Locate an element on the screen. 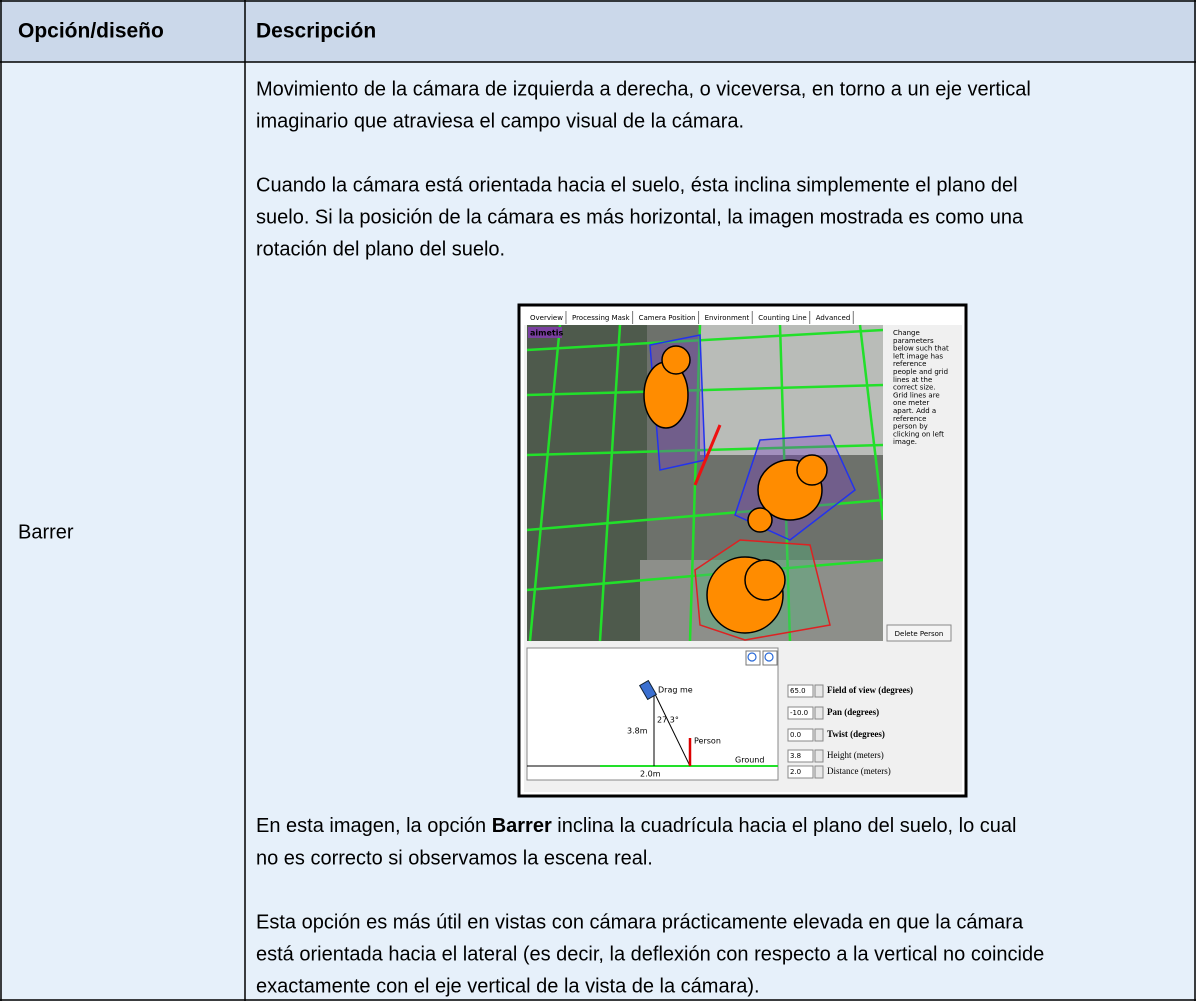  help-text: person by is located at coordinates (910, 427).